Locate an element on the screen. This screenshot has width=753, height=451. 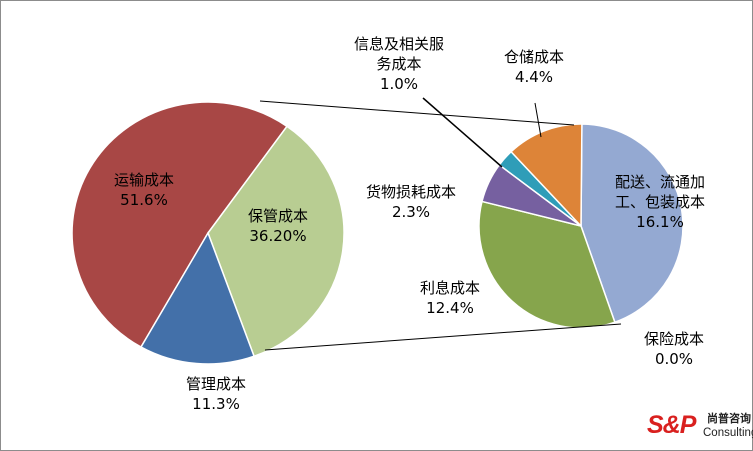
label-information-cost: 信息及相关服务成本 1.0% is located at coordinates (399, 64).